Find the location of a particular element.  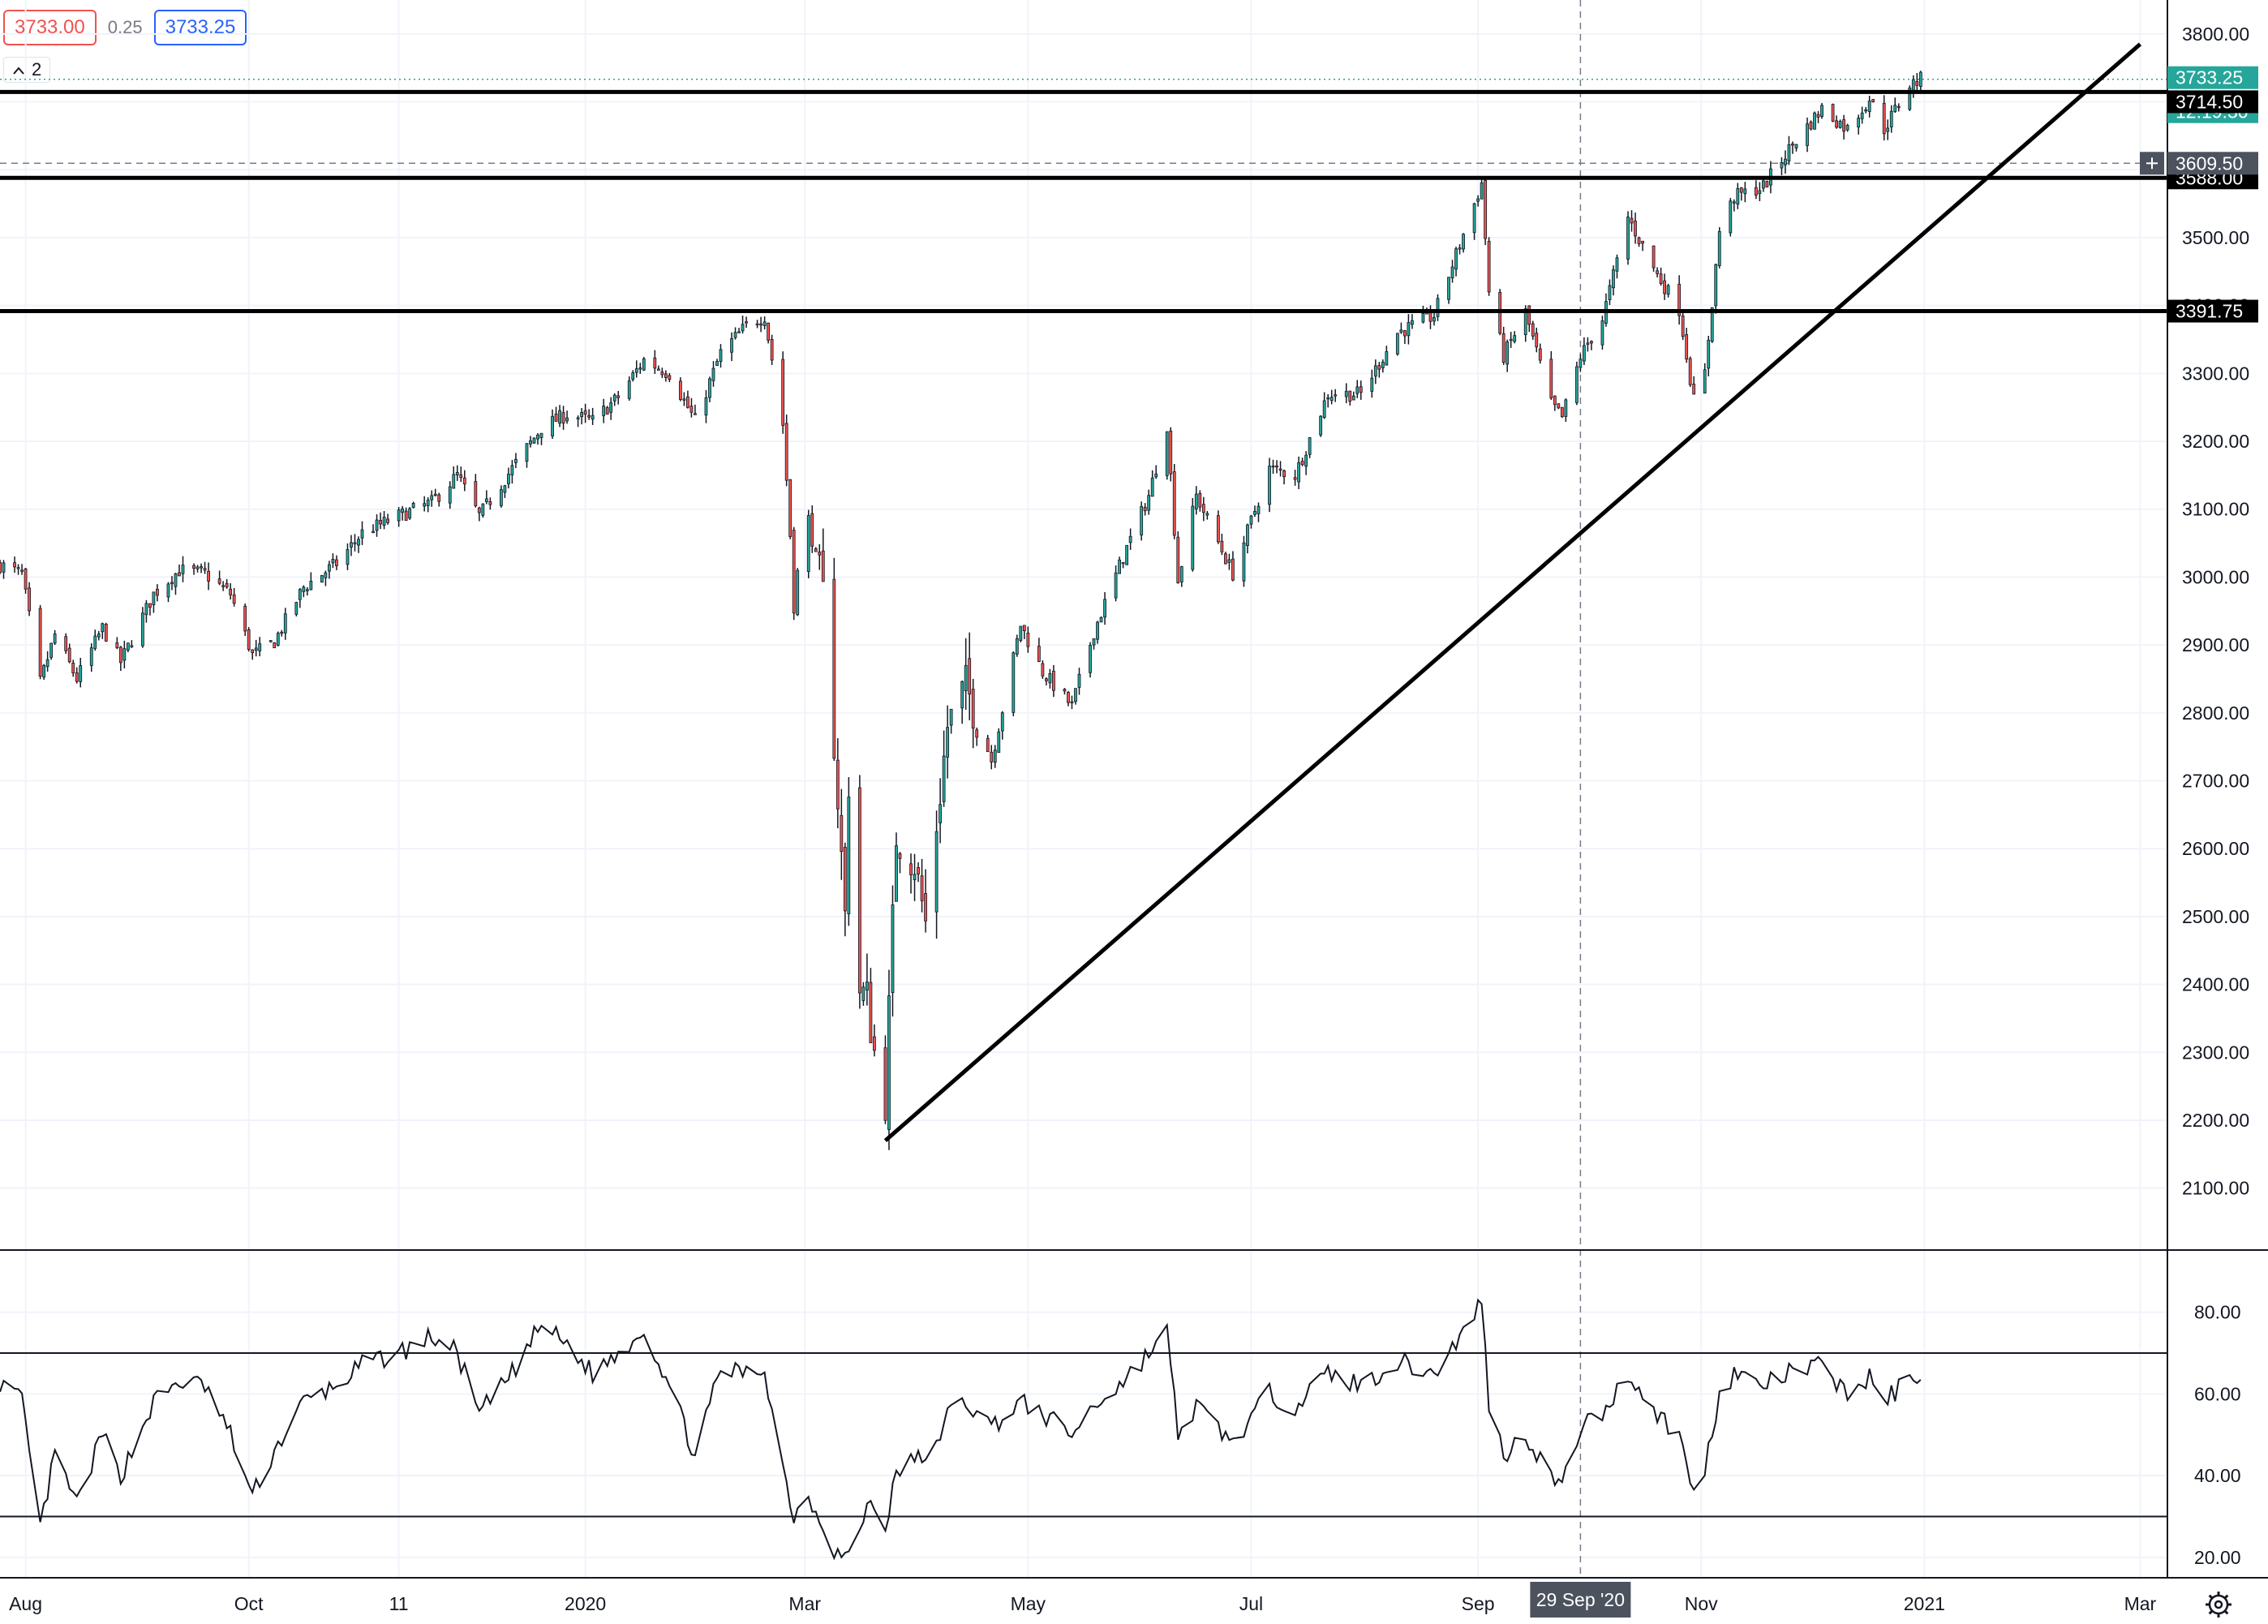

price-axis-label: 2400.00 is located at coordinates (2215, 984).